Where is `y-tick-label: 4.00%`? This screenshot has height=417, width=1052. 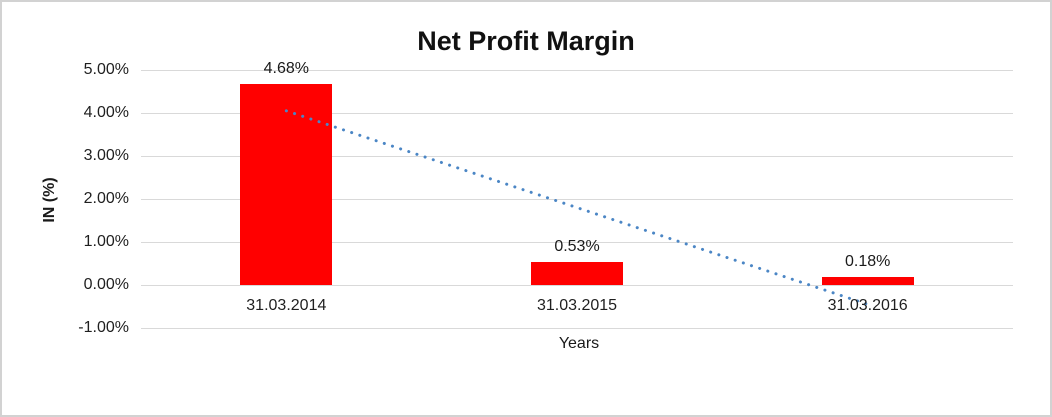
y-tick-label: 4.00% is located at coordinates (106, 112).